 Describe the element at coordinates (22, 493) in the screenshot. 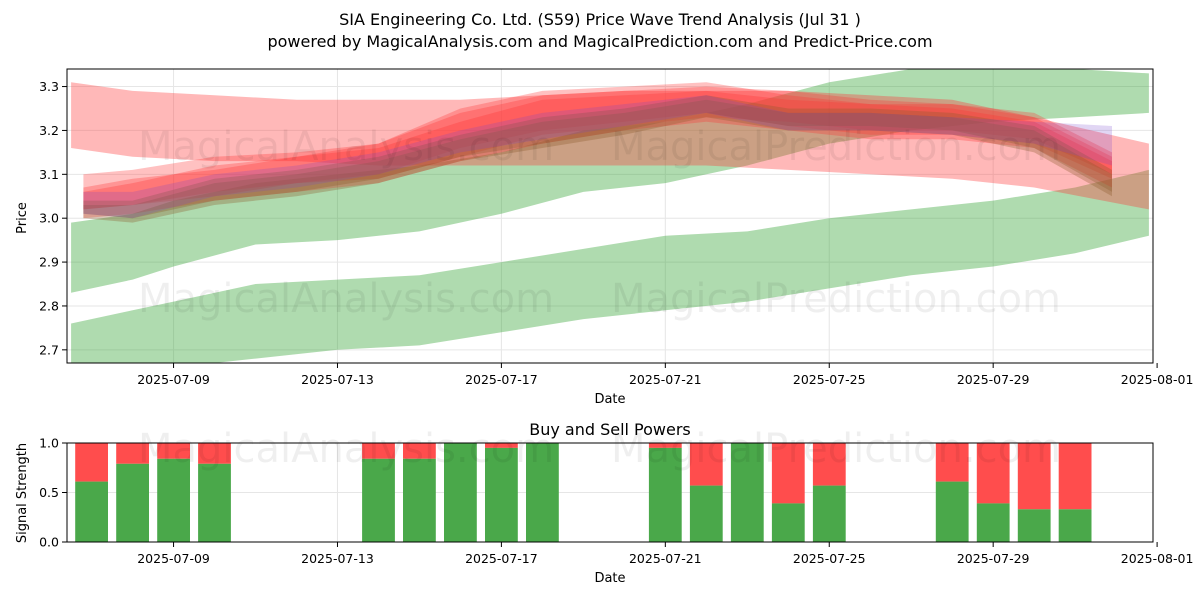

I see `signal-y-axis-label: Signal Strength` at that location.